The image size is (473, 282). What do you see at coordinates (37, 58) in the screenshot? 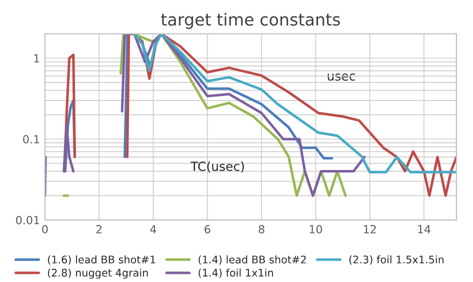
I see `y-tick-label: 1` at bounding box center [37, 58].